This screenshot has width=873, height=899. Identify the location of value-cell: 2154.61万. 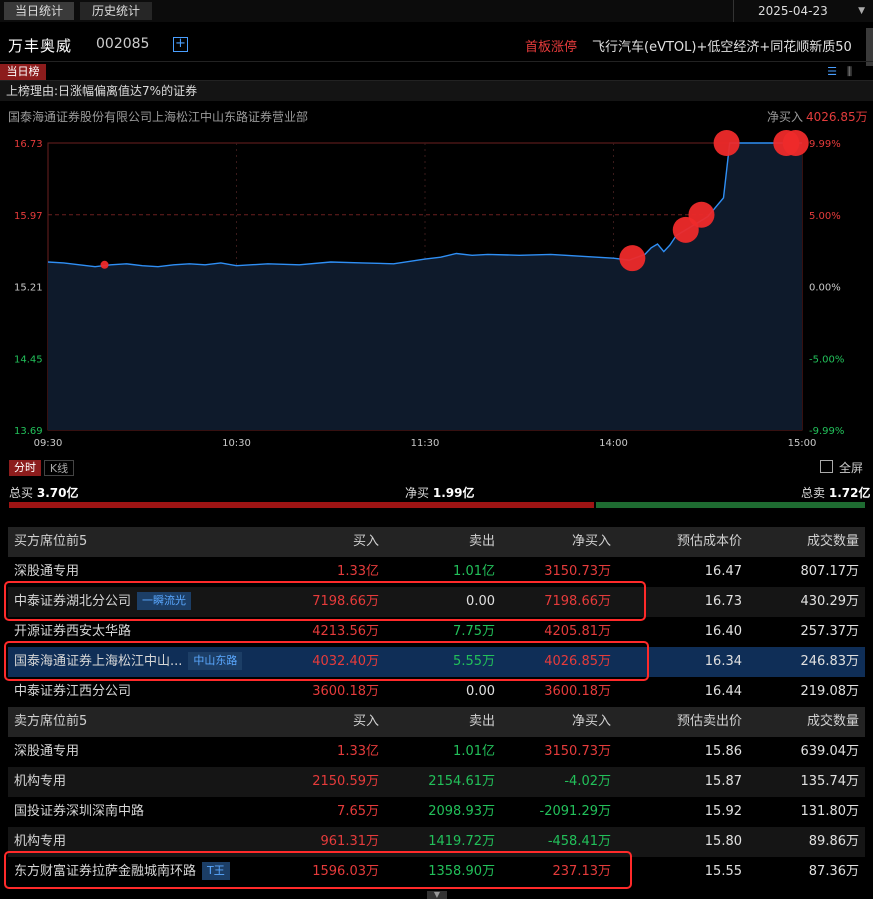
(461, 781).